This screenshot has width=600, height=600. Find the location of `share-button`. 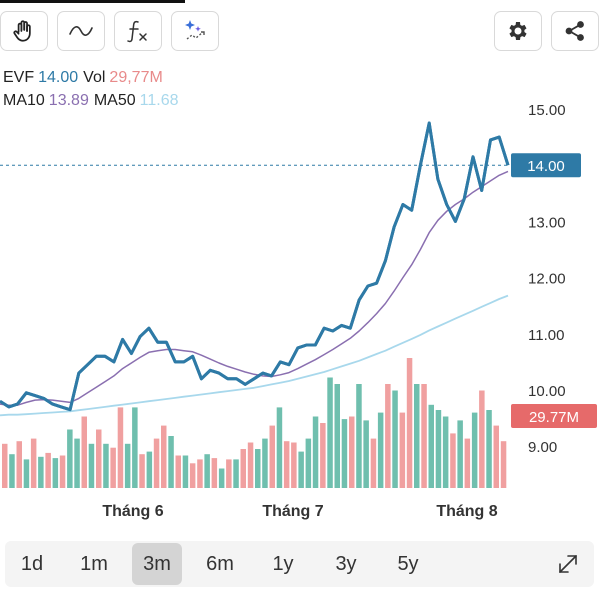

share-button is located at coordinates (575, 31).